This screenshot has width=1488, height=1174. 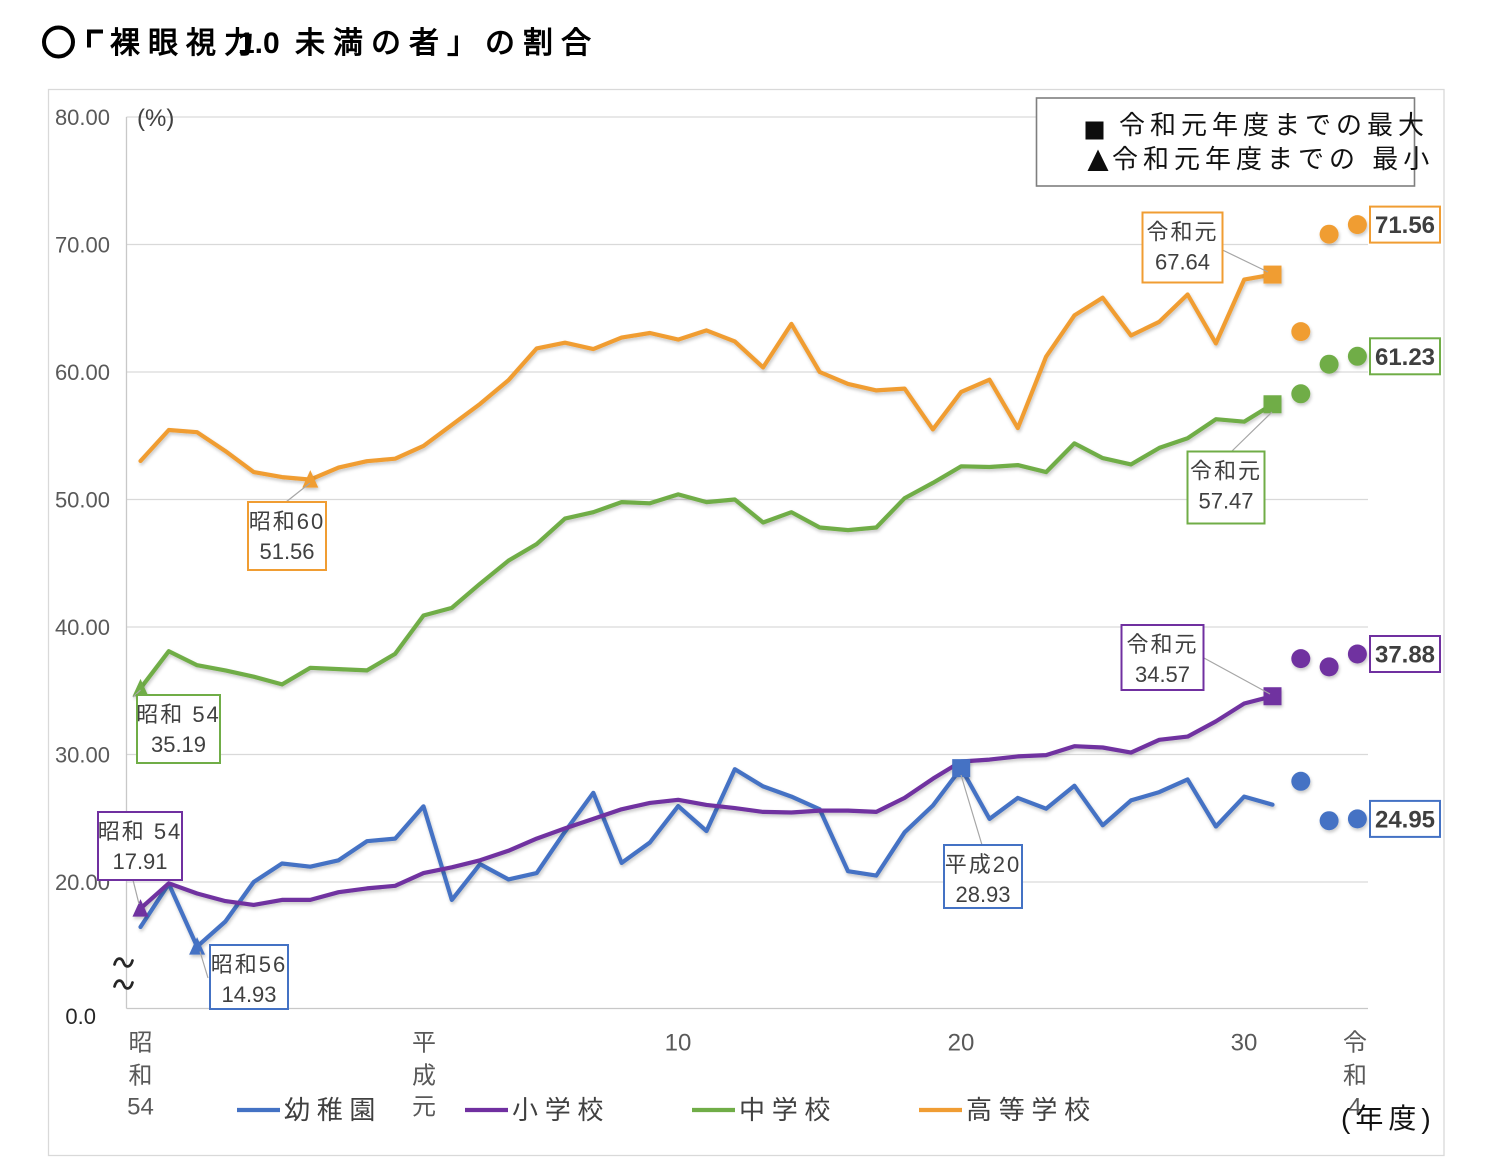 I want to click on svg-text: 71.56, so click(x=1405, y=225).